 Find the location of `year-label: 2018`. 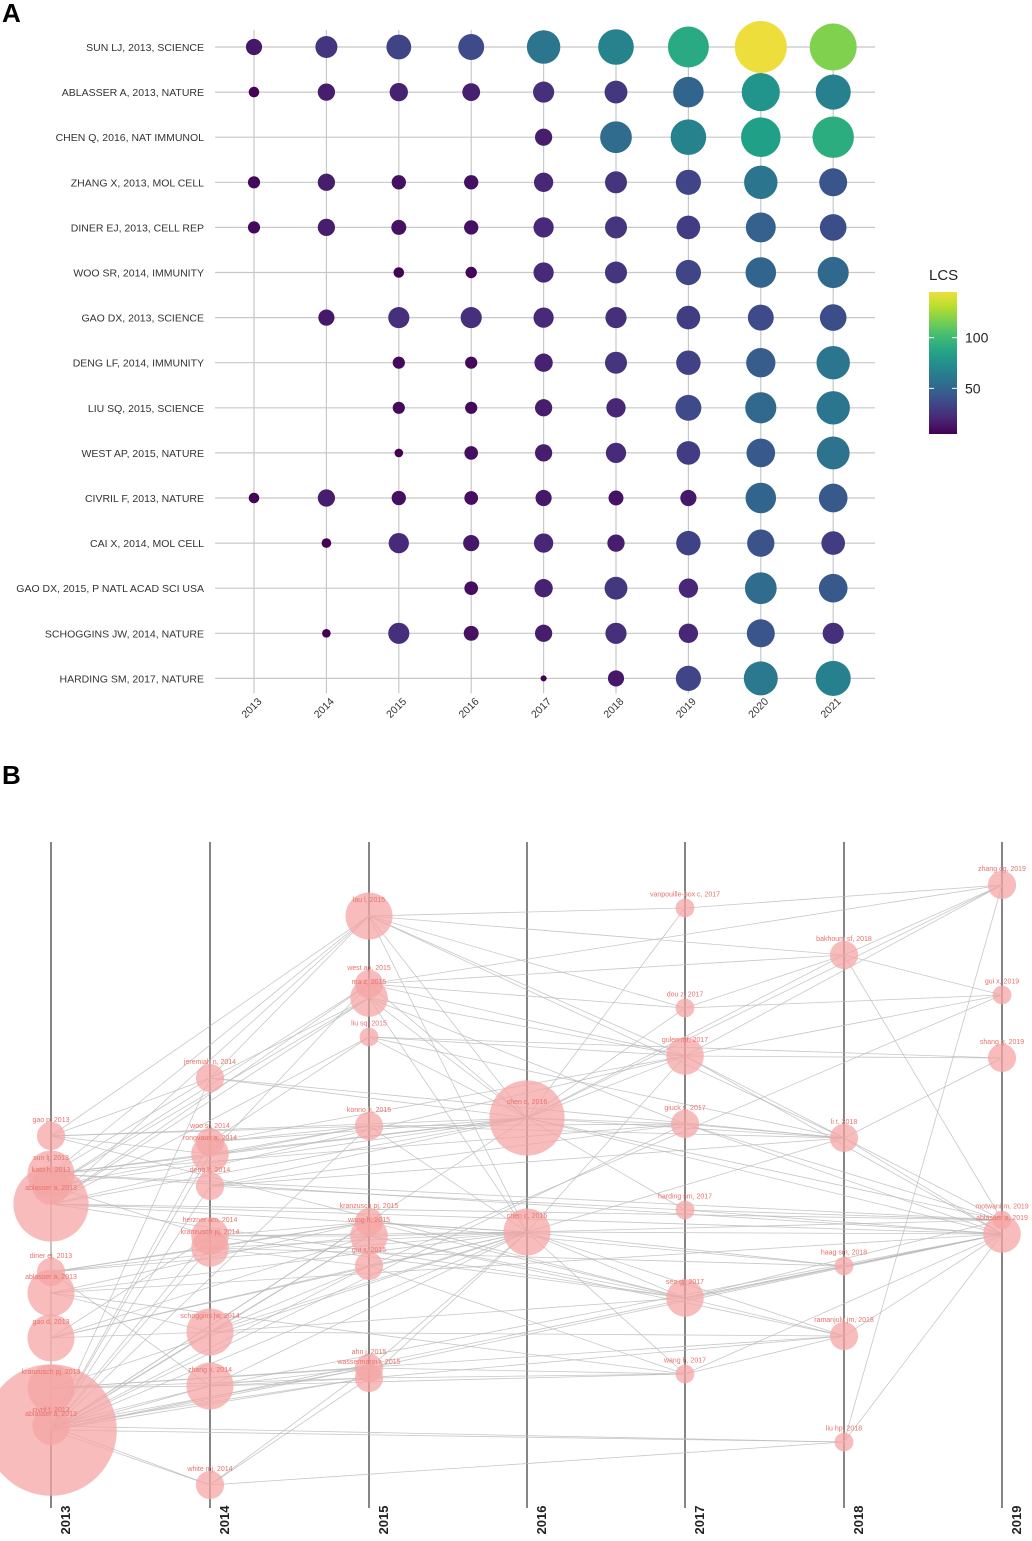

year-label: 2018 is located at coordinates (858, 1520).